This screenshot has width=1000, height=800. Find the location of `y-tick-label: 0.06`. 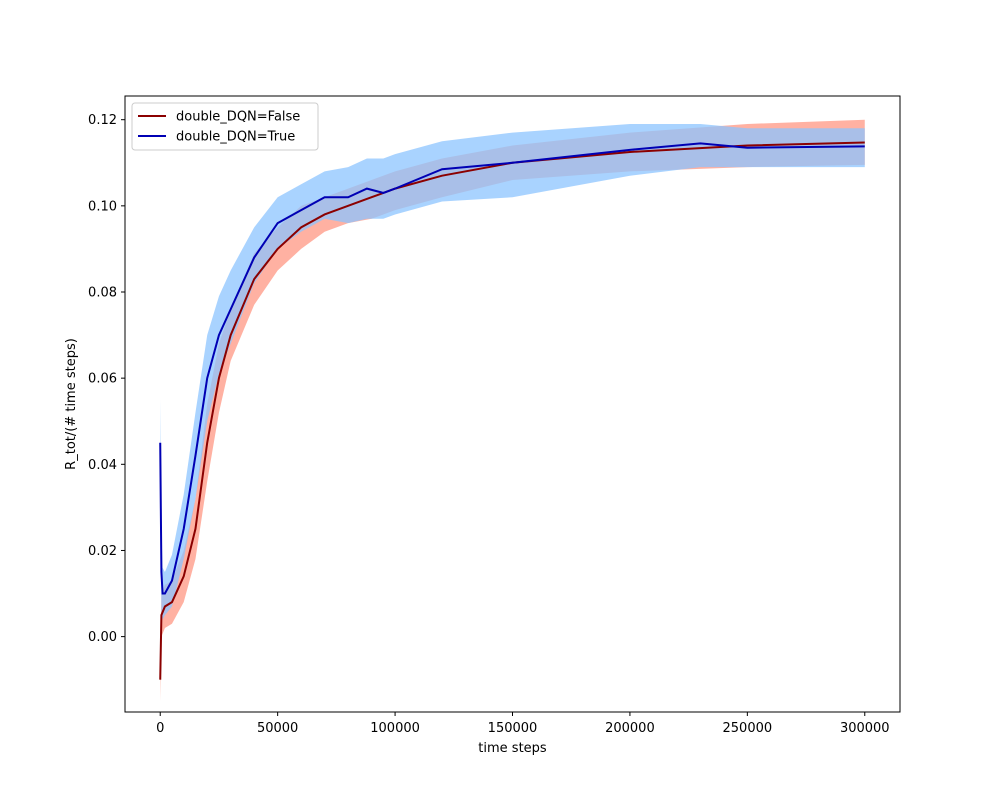

y-tick-label: 0.06 is located at coordinates (102, 379).